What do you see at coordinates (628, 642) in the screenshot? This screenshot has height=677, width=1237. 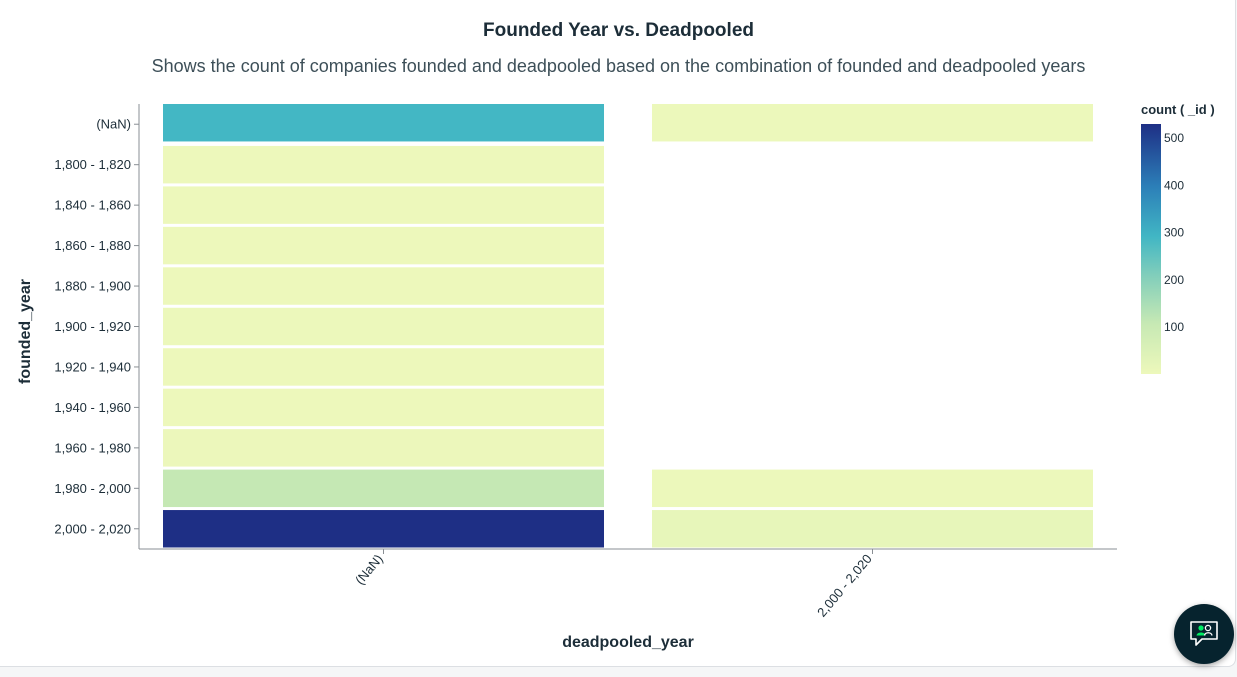 I see `x-axis-title: deadpooled_year` at bounding box center [628, 642].